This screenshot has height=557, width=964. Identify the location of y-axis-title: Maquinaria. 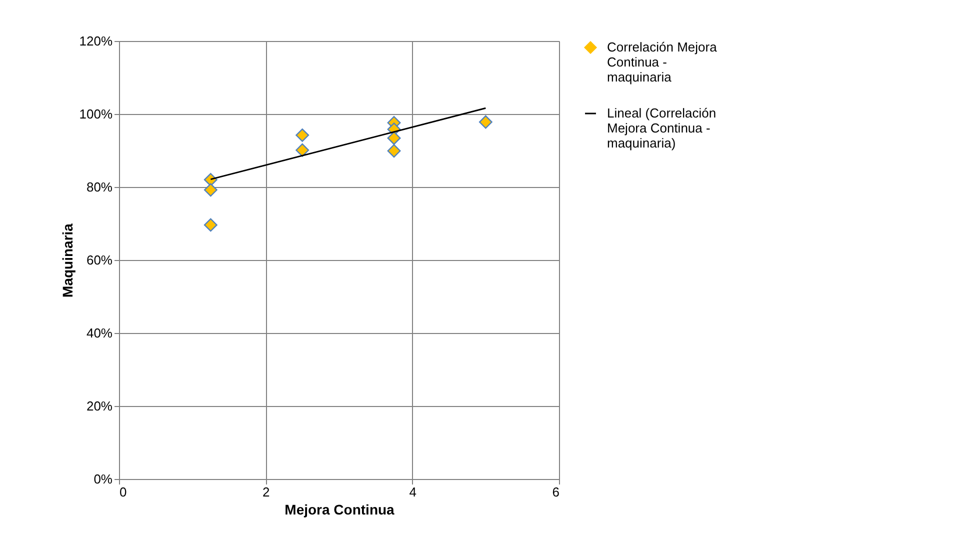
(67, 260).